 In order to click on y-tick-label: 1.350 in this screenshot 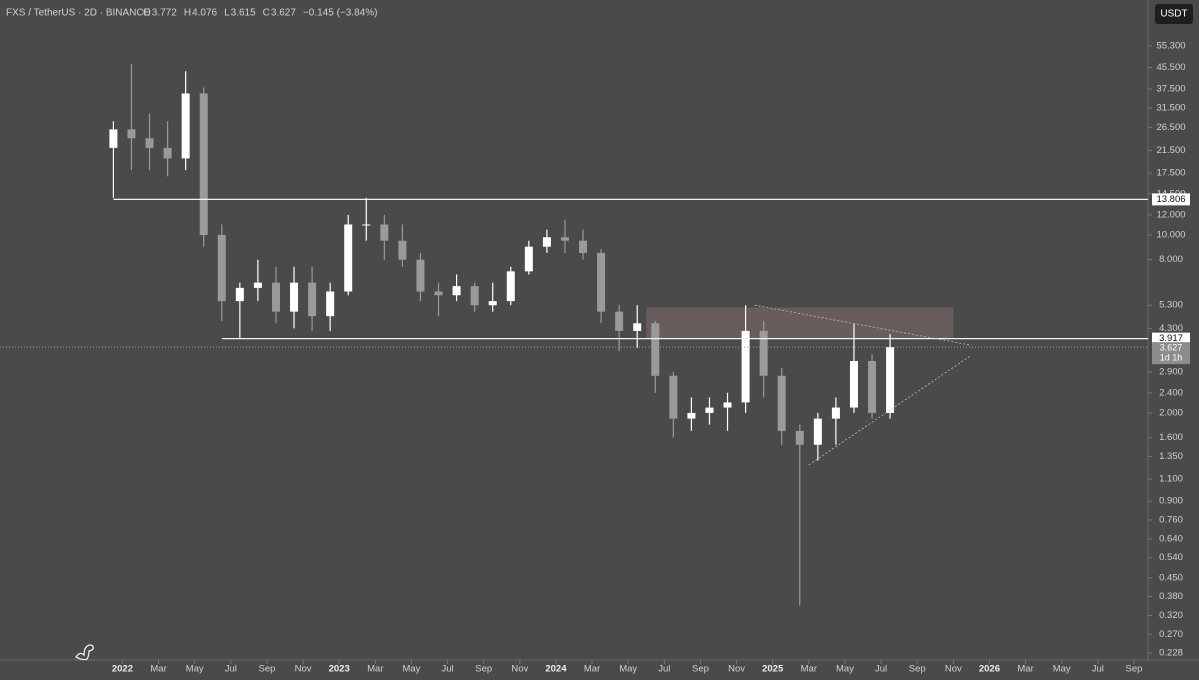, I will do `click(1171, 456)`.